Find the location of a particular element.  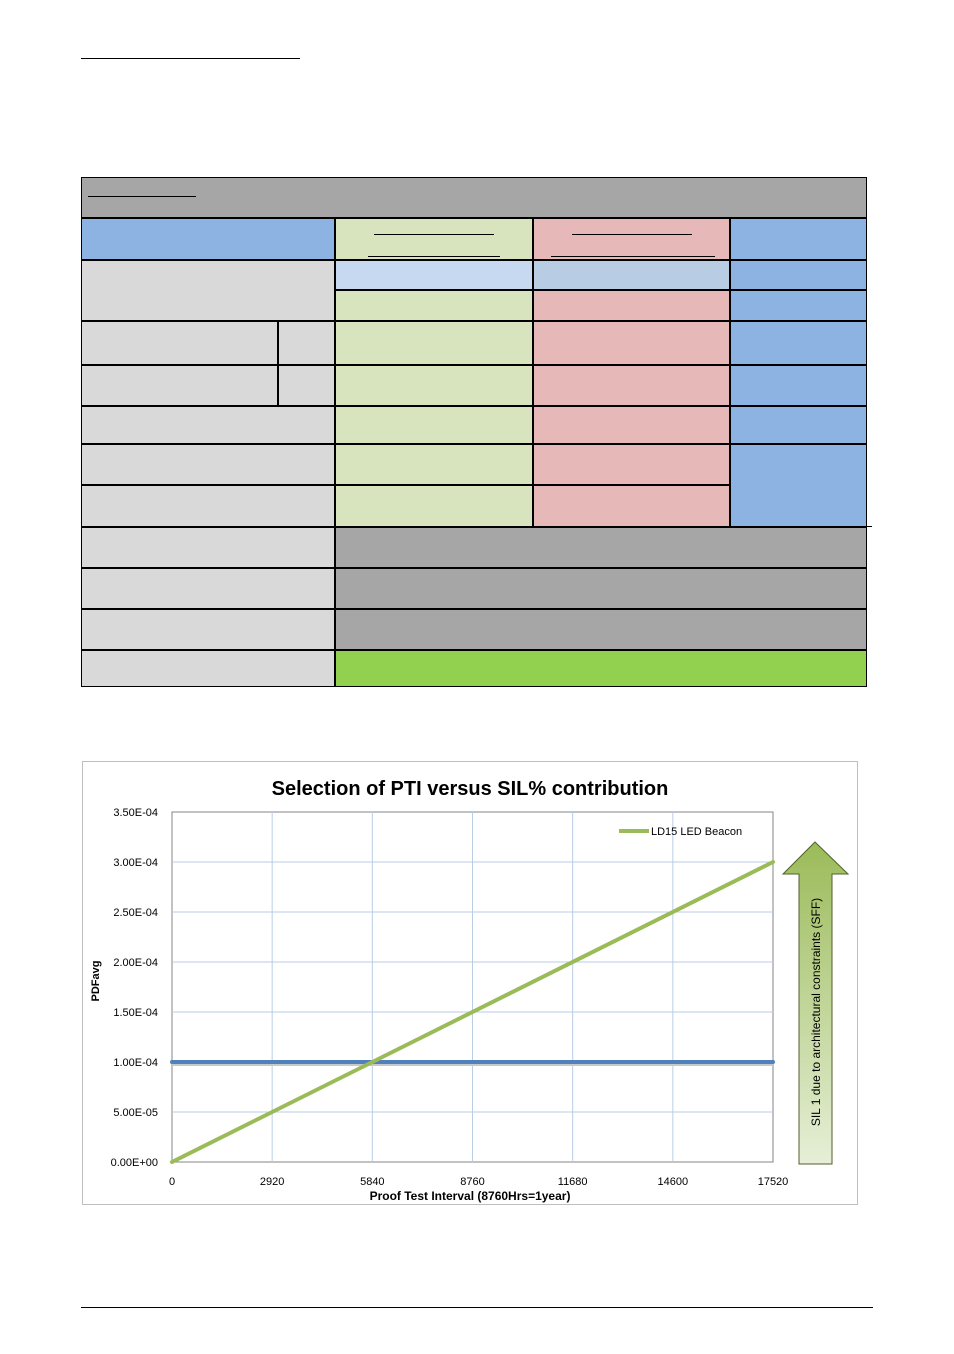

header-blue-cell is located at coordinates (798, 239).